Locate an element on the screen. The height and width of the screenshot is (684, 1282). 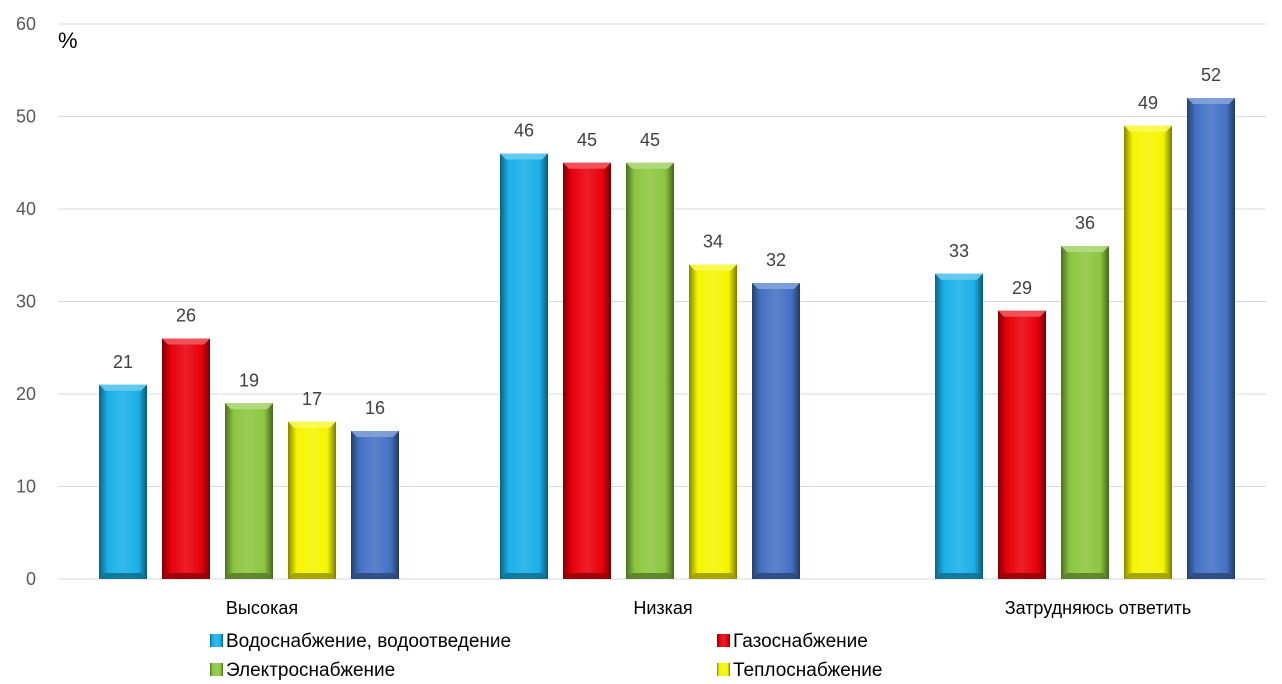
legend-label: Электроснабжение is located at coordinates (310, 670).